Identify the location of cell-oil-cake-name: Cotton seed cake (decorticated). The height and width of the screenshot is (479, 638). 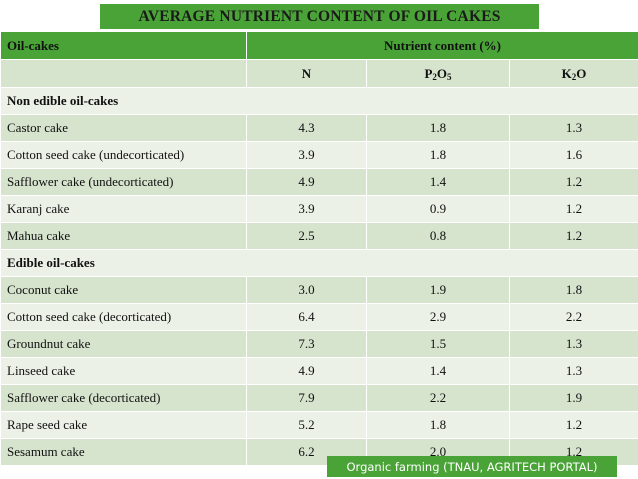
(123, 317).